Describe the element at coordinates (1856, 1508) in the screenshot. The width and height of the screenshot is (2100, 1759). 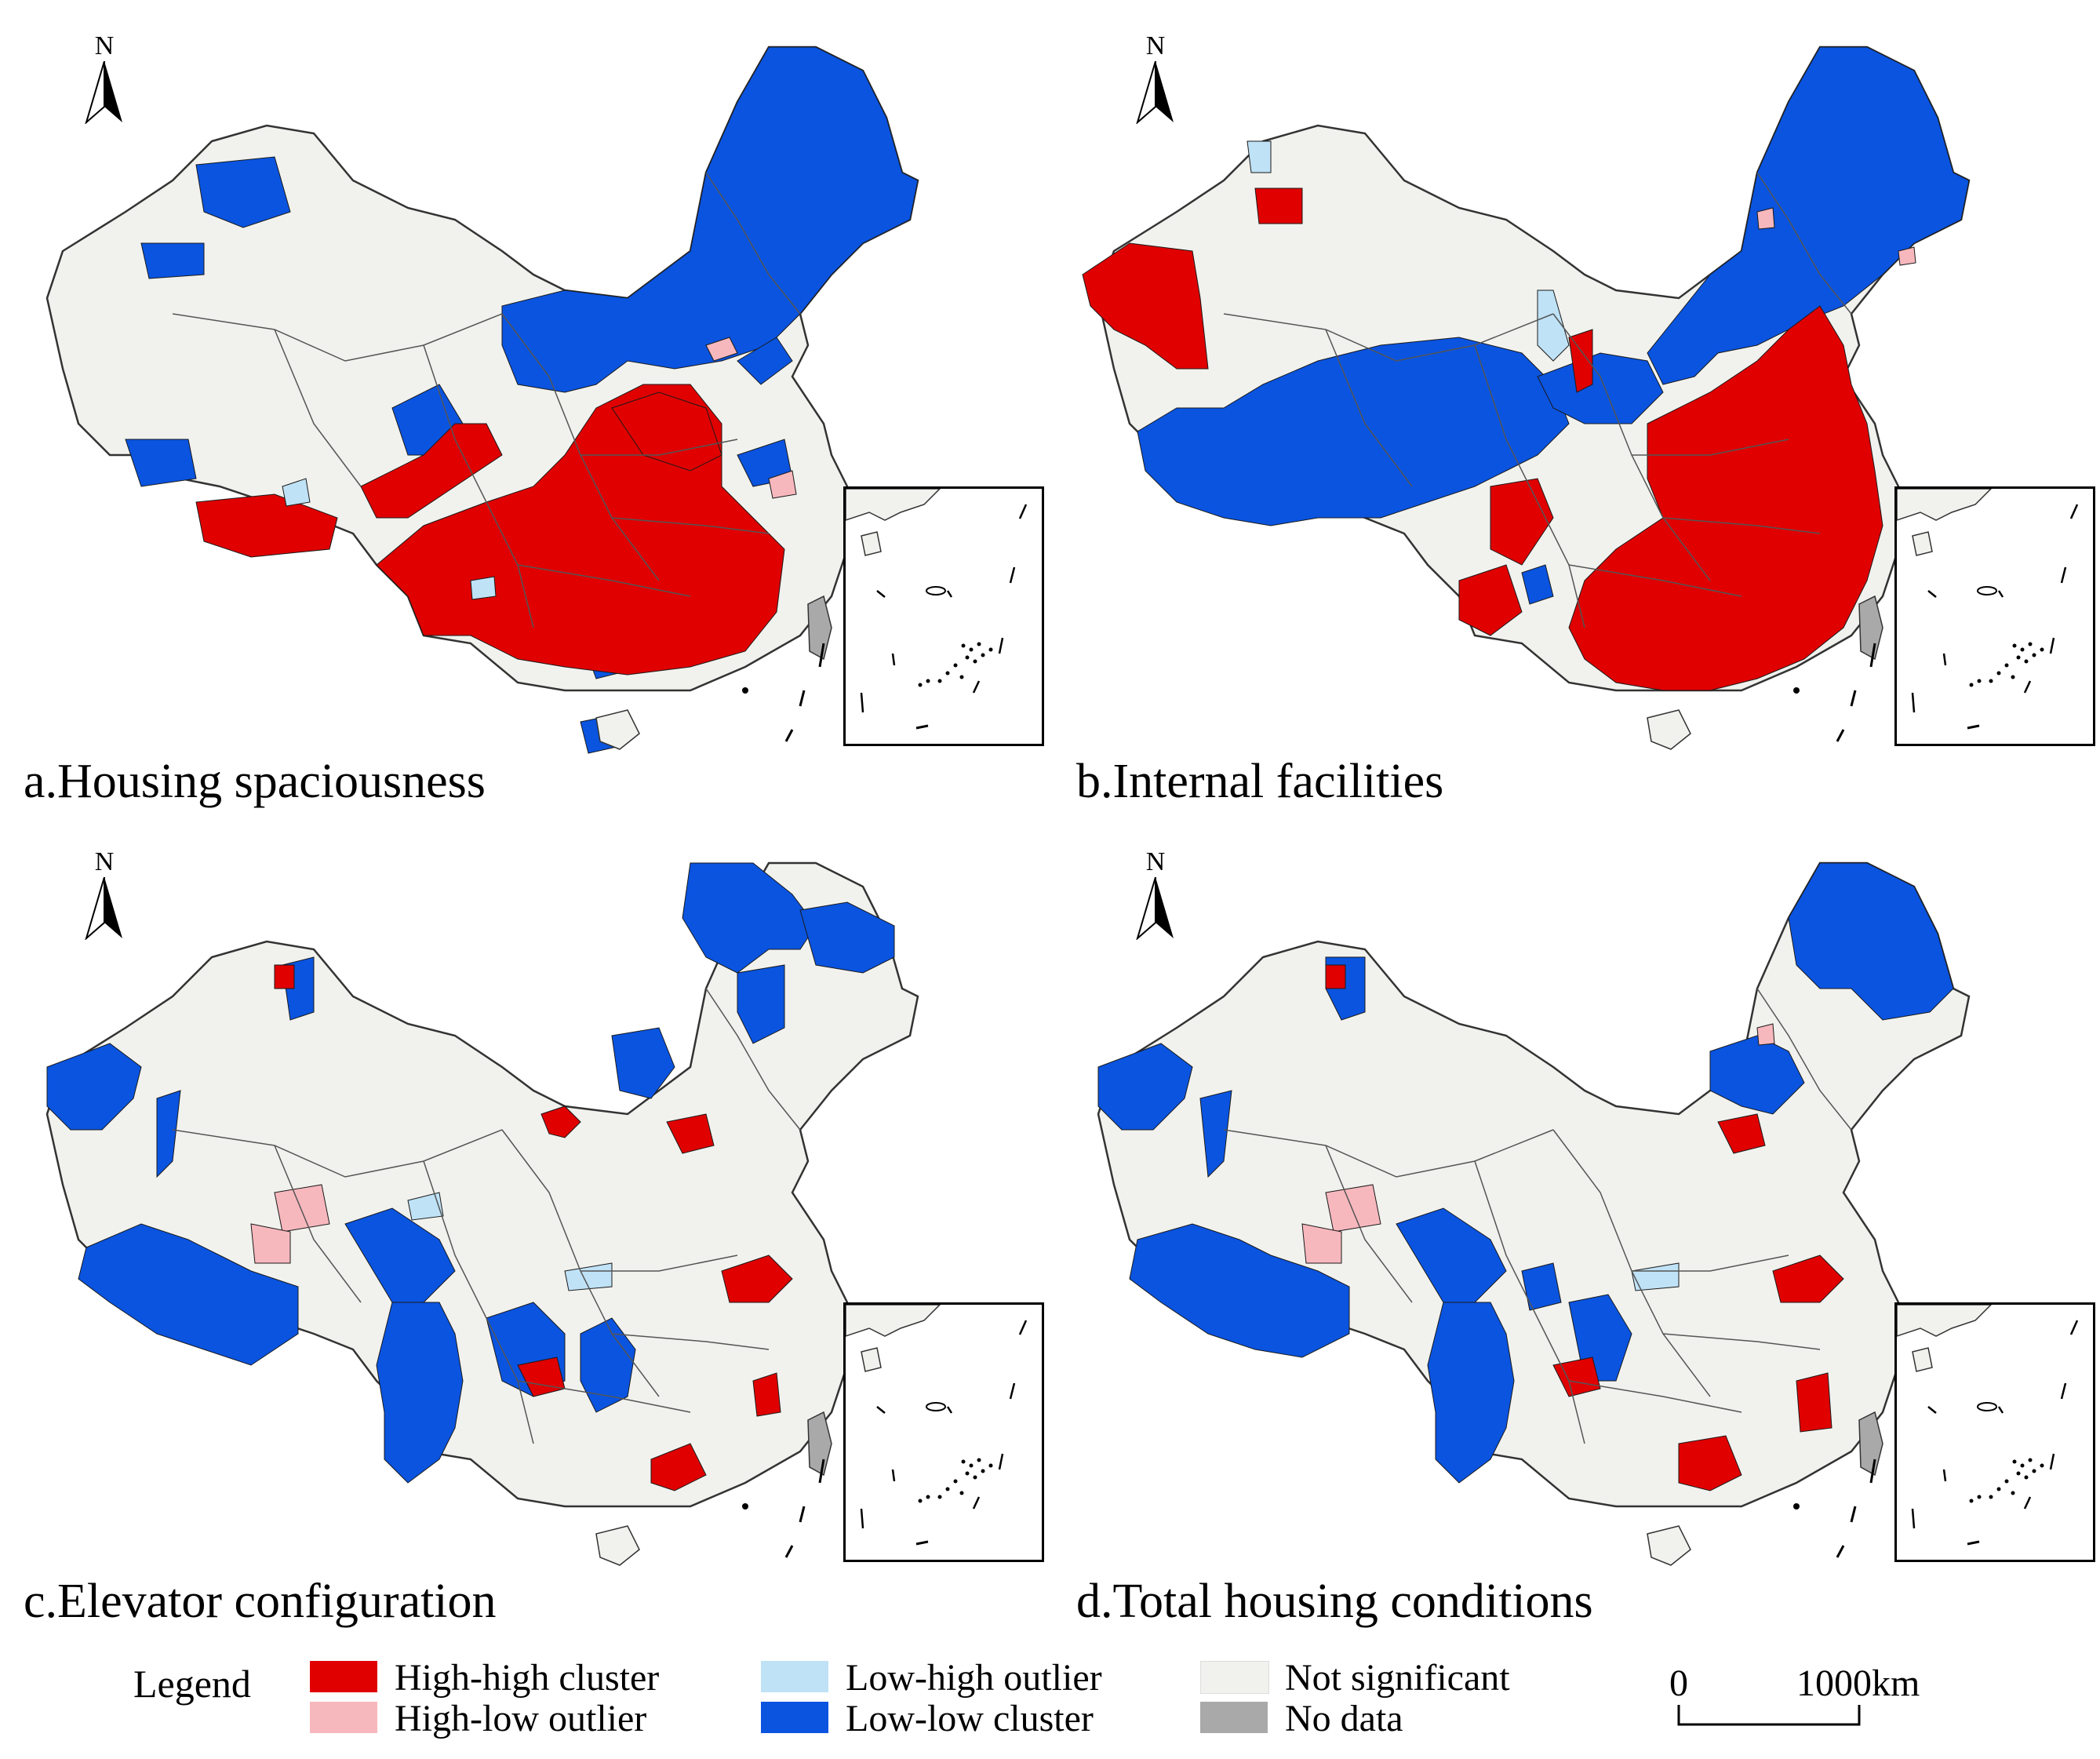
I see `south-sea-dashes` at that location.